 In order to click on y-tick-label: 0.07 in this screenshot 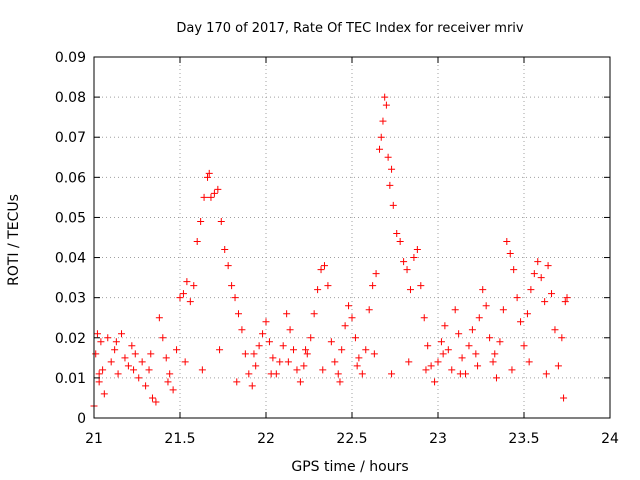, I will do `click(70, 138)`.